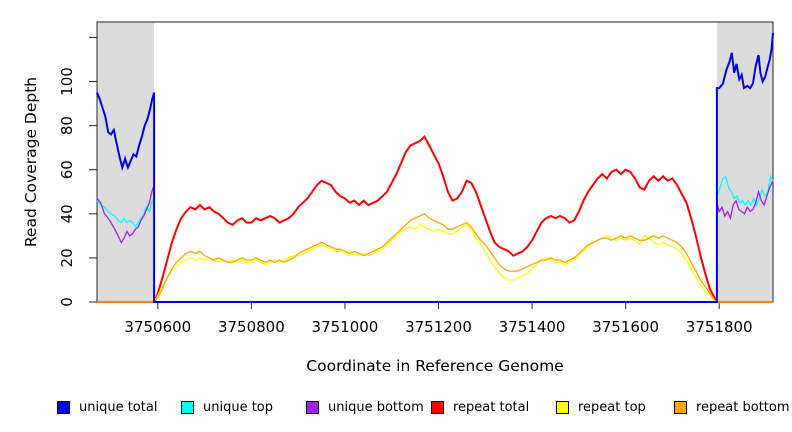  I want to click on x-tick-label: 3751400, so click(532, 327).